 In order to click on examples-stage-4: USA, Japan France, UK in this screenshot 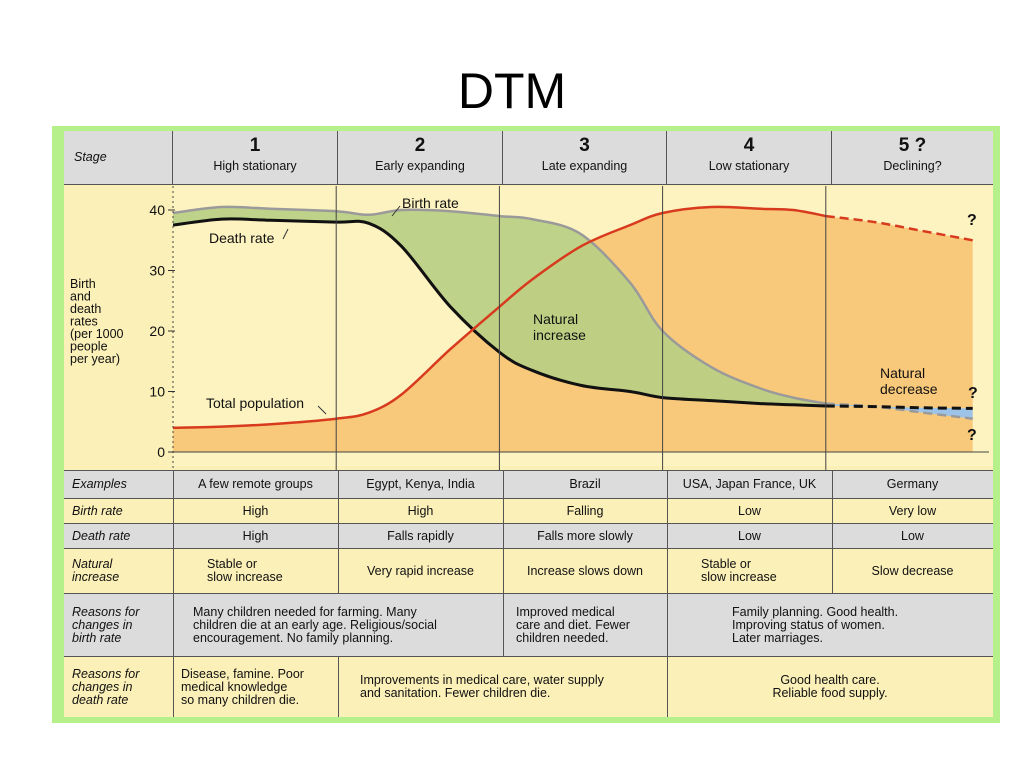, I will do `click(749, 484)`.